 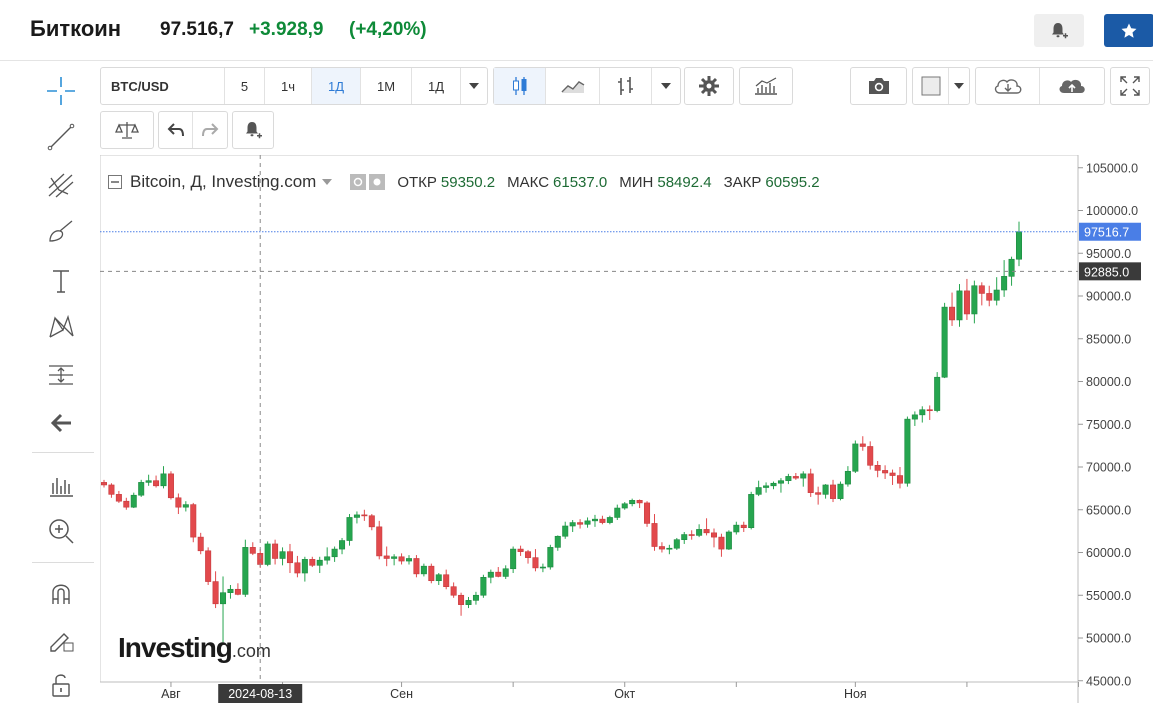 I want to click on indicators-button, so click(x=766, y=86).